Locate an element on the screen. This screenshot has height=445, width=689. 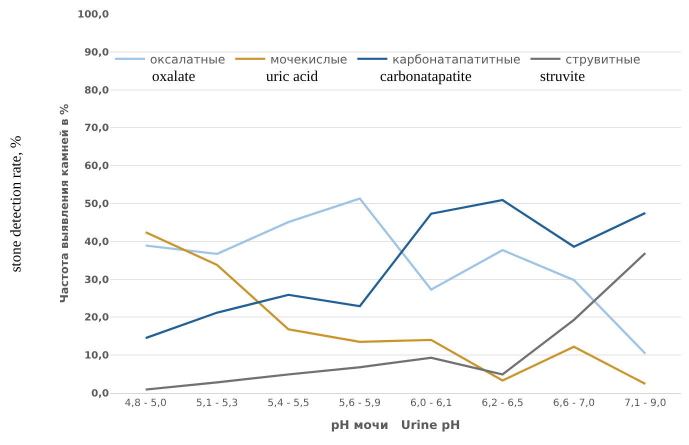
text: stone detection rate, % is located at coordinates (16, 204).